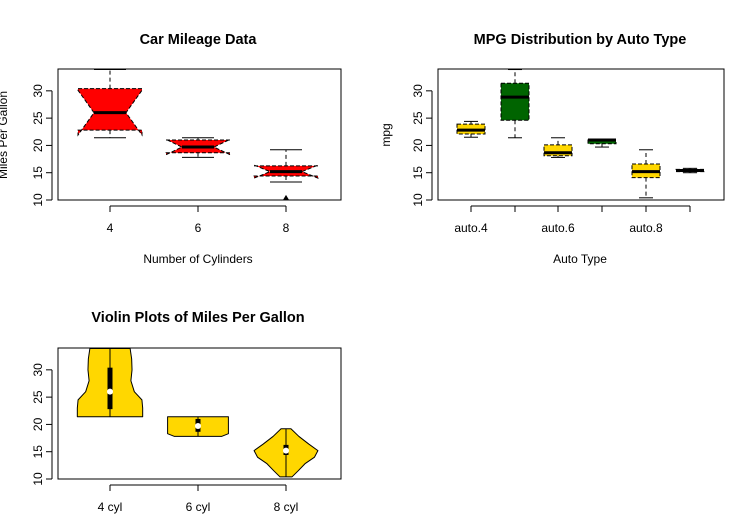 The image size is (746, 521). I want to click on y-axis-label: mpg, so click(386, 134).